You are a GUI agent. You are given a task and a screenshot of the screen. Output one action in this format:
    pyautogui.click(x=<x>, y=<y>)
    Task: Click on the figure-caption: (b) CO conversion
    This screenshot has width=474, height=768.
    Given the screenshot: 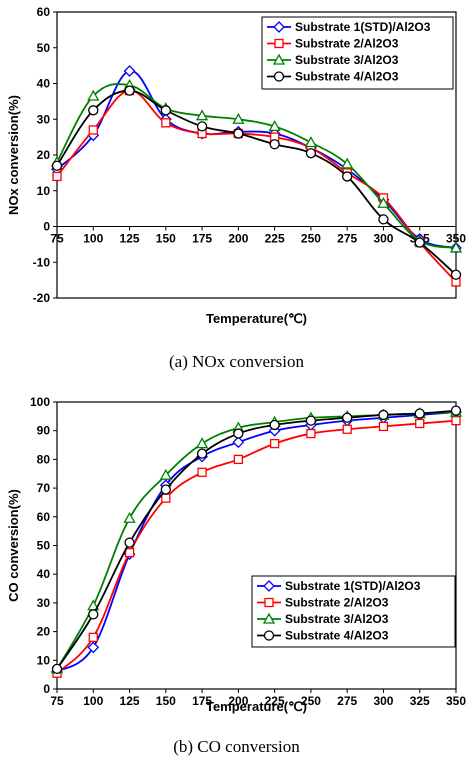 What is the action you would take?
    pyautogui.click(x=236, y=746)
    